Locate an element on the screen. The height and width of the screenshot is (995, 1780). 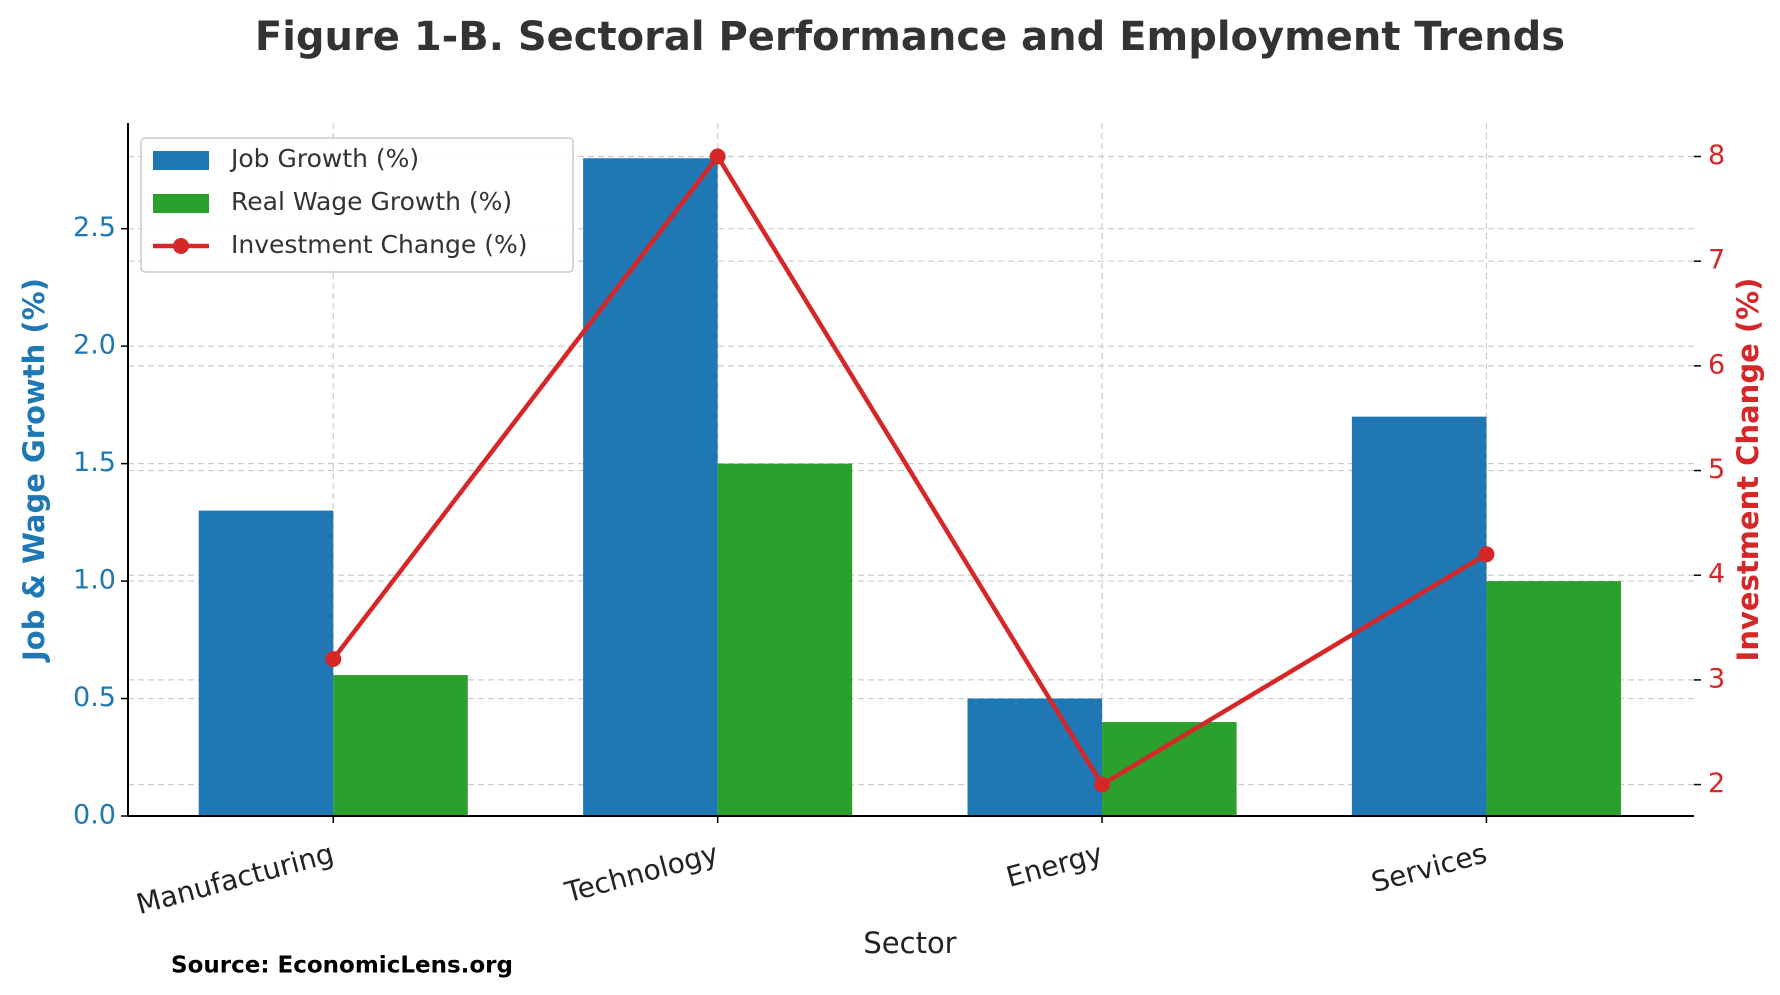
y2-tick-label: 8 is located at coordinates (1716, 155).